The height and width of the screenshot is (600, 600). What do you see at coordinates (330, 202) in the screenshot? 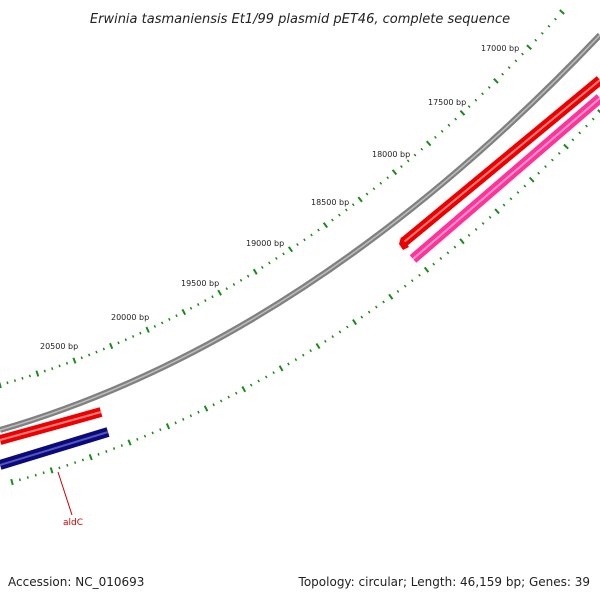
I see `tick-label-18500: 18500 bp` at bounding box center [330, 202].